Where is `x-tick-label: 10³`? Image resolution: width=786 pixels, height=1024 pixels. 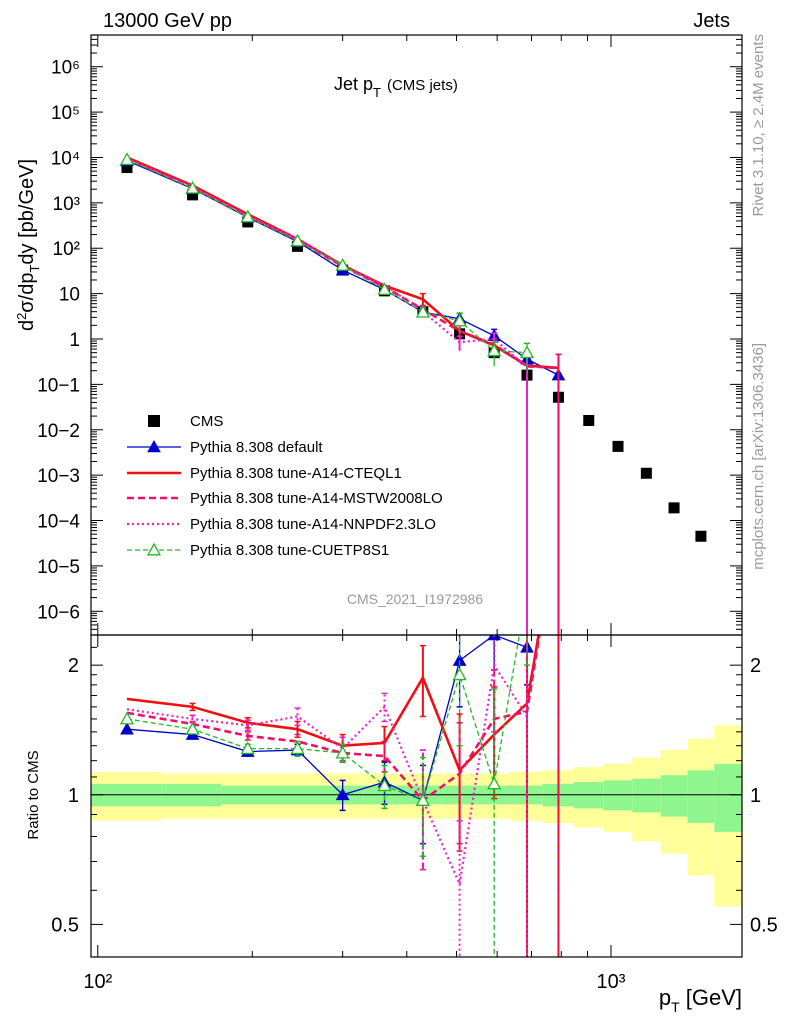
x-tick-label: 10³ is located at coordinates (611, 982).